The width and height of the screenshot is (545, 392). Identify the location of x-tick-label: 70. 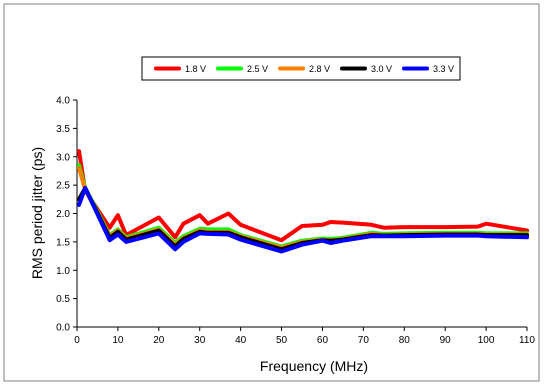
(364, 340).